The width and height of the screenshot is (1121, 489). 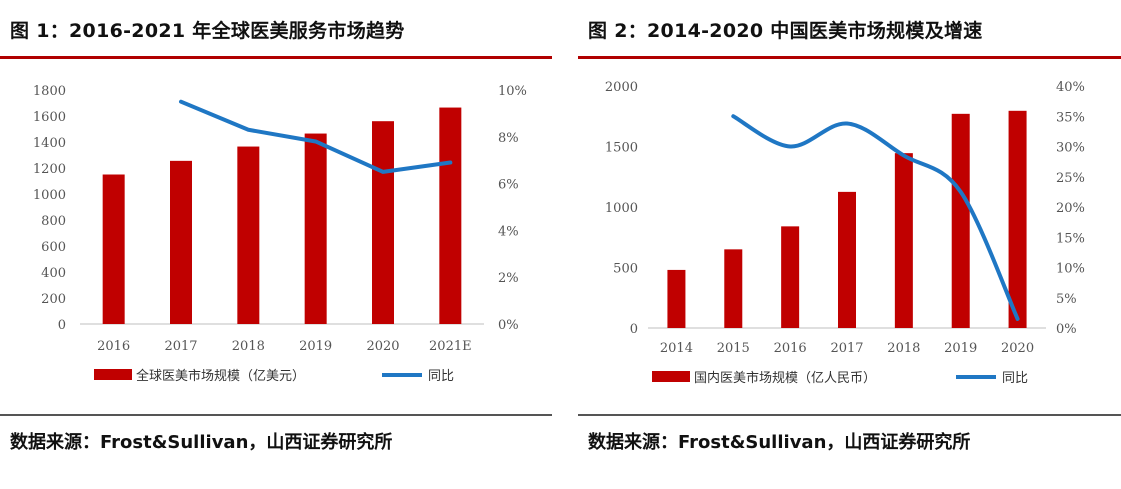 I want to click on y-left-tick-label: 200, so click(x=53, y=299).